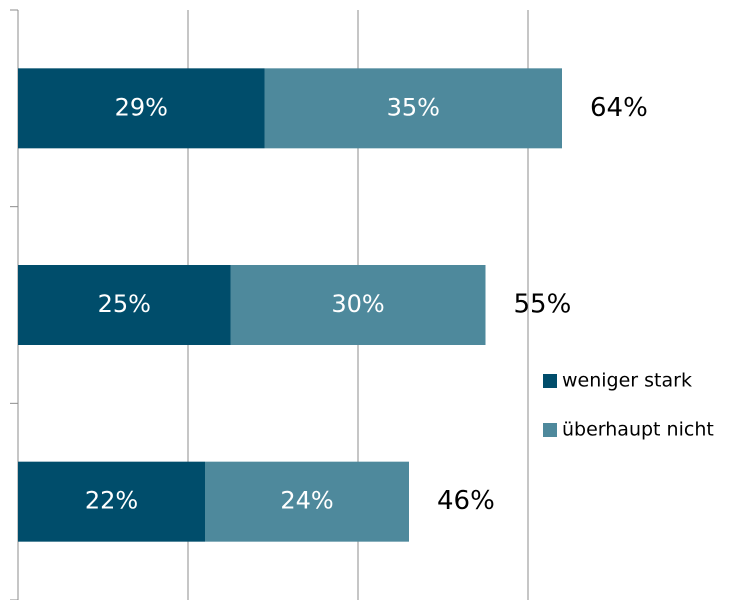  I want to click on total-label: 55%, so click(543, 305).